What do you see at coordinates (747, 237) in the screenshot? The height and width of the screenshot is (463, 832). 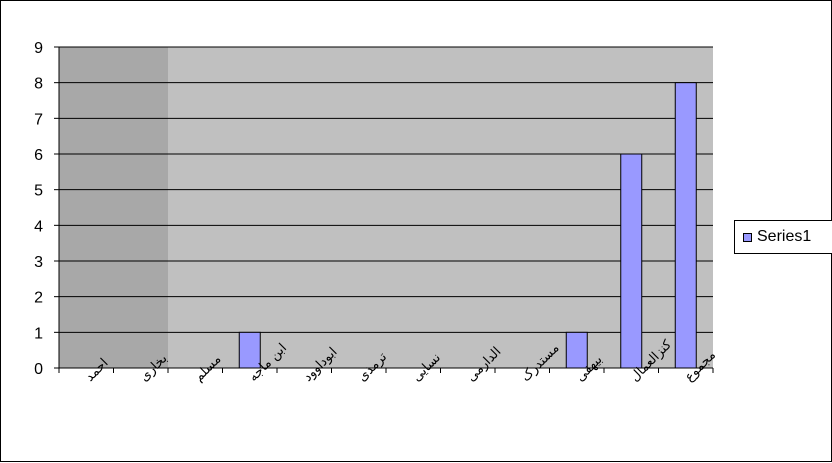 I see `legend-swatch` at bounding box center [747, 237].